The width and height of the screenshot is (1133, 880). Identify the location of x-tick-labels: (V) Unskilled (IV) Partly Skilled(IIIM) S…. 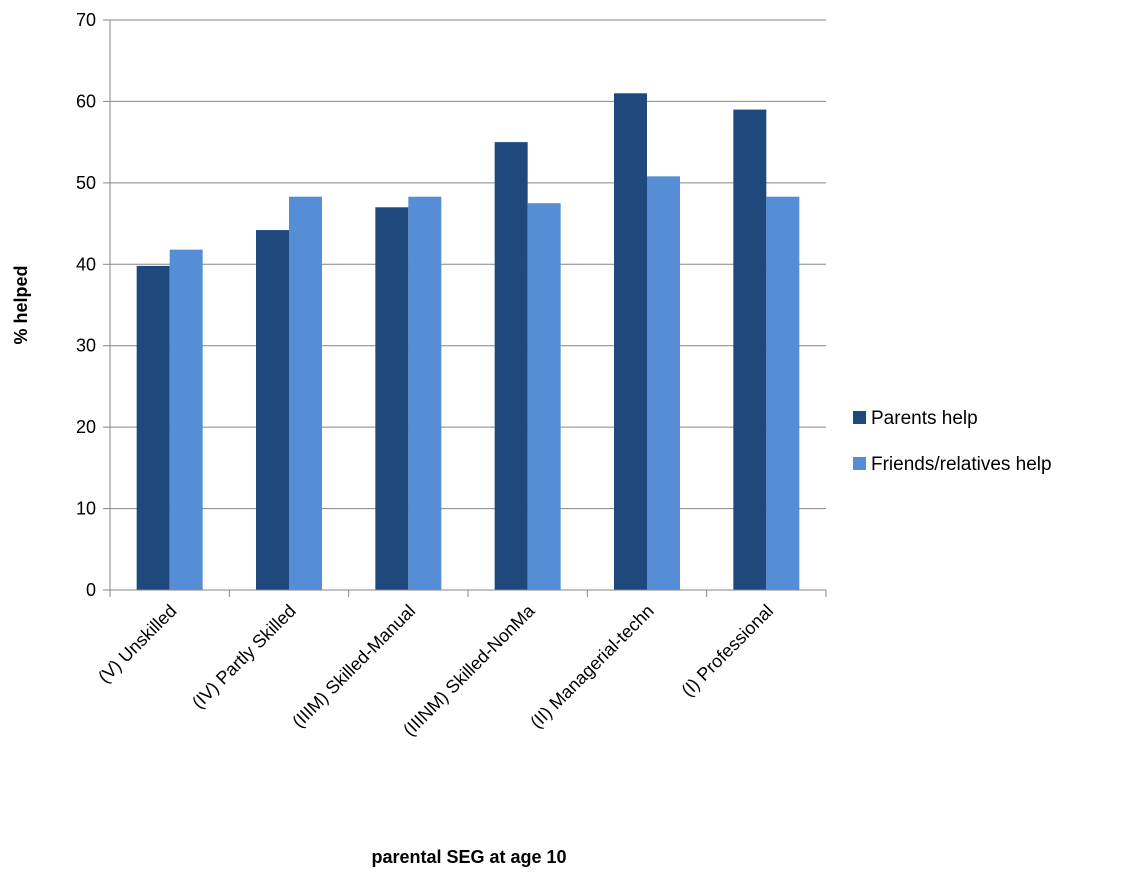
(435, 670).